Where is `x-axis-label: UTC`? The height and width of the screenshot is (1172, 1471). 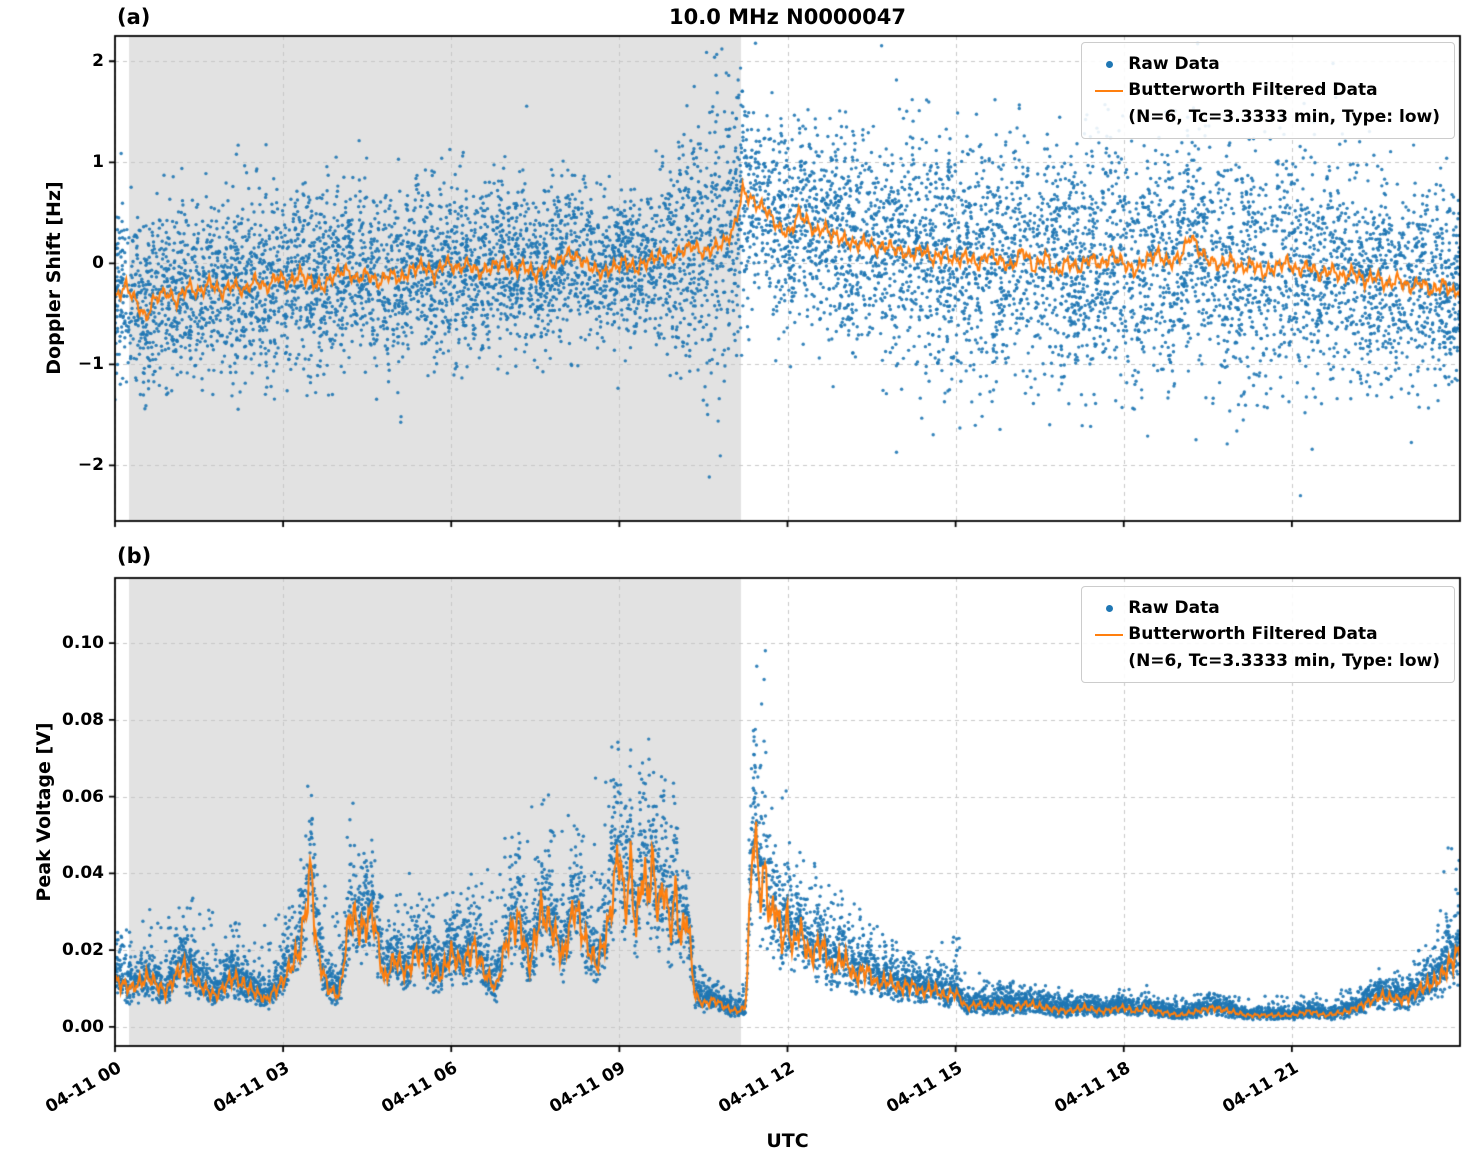 x-axis-label: UTC is located at coordinates (787, 1141).